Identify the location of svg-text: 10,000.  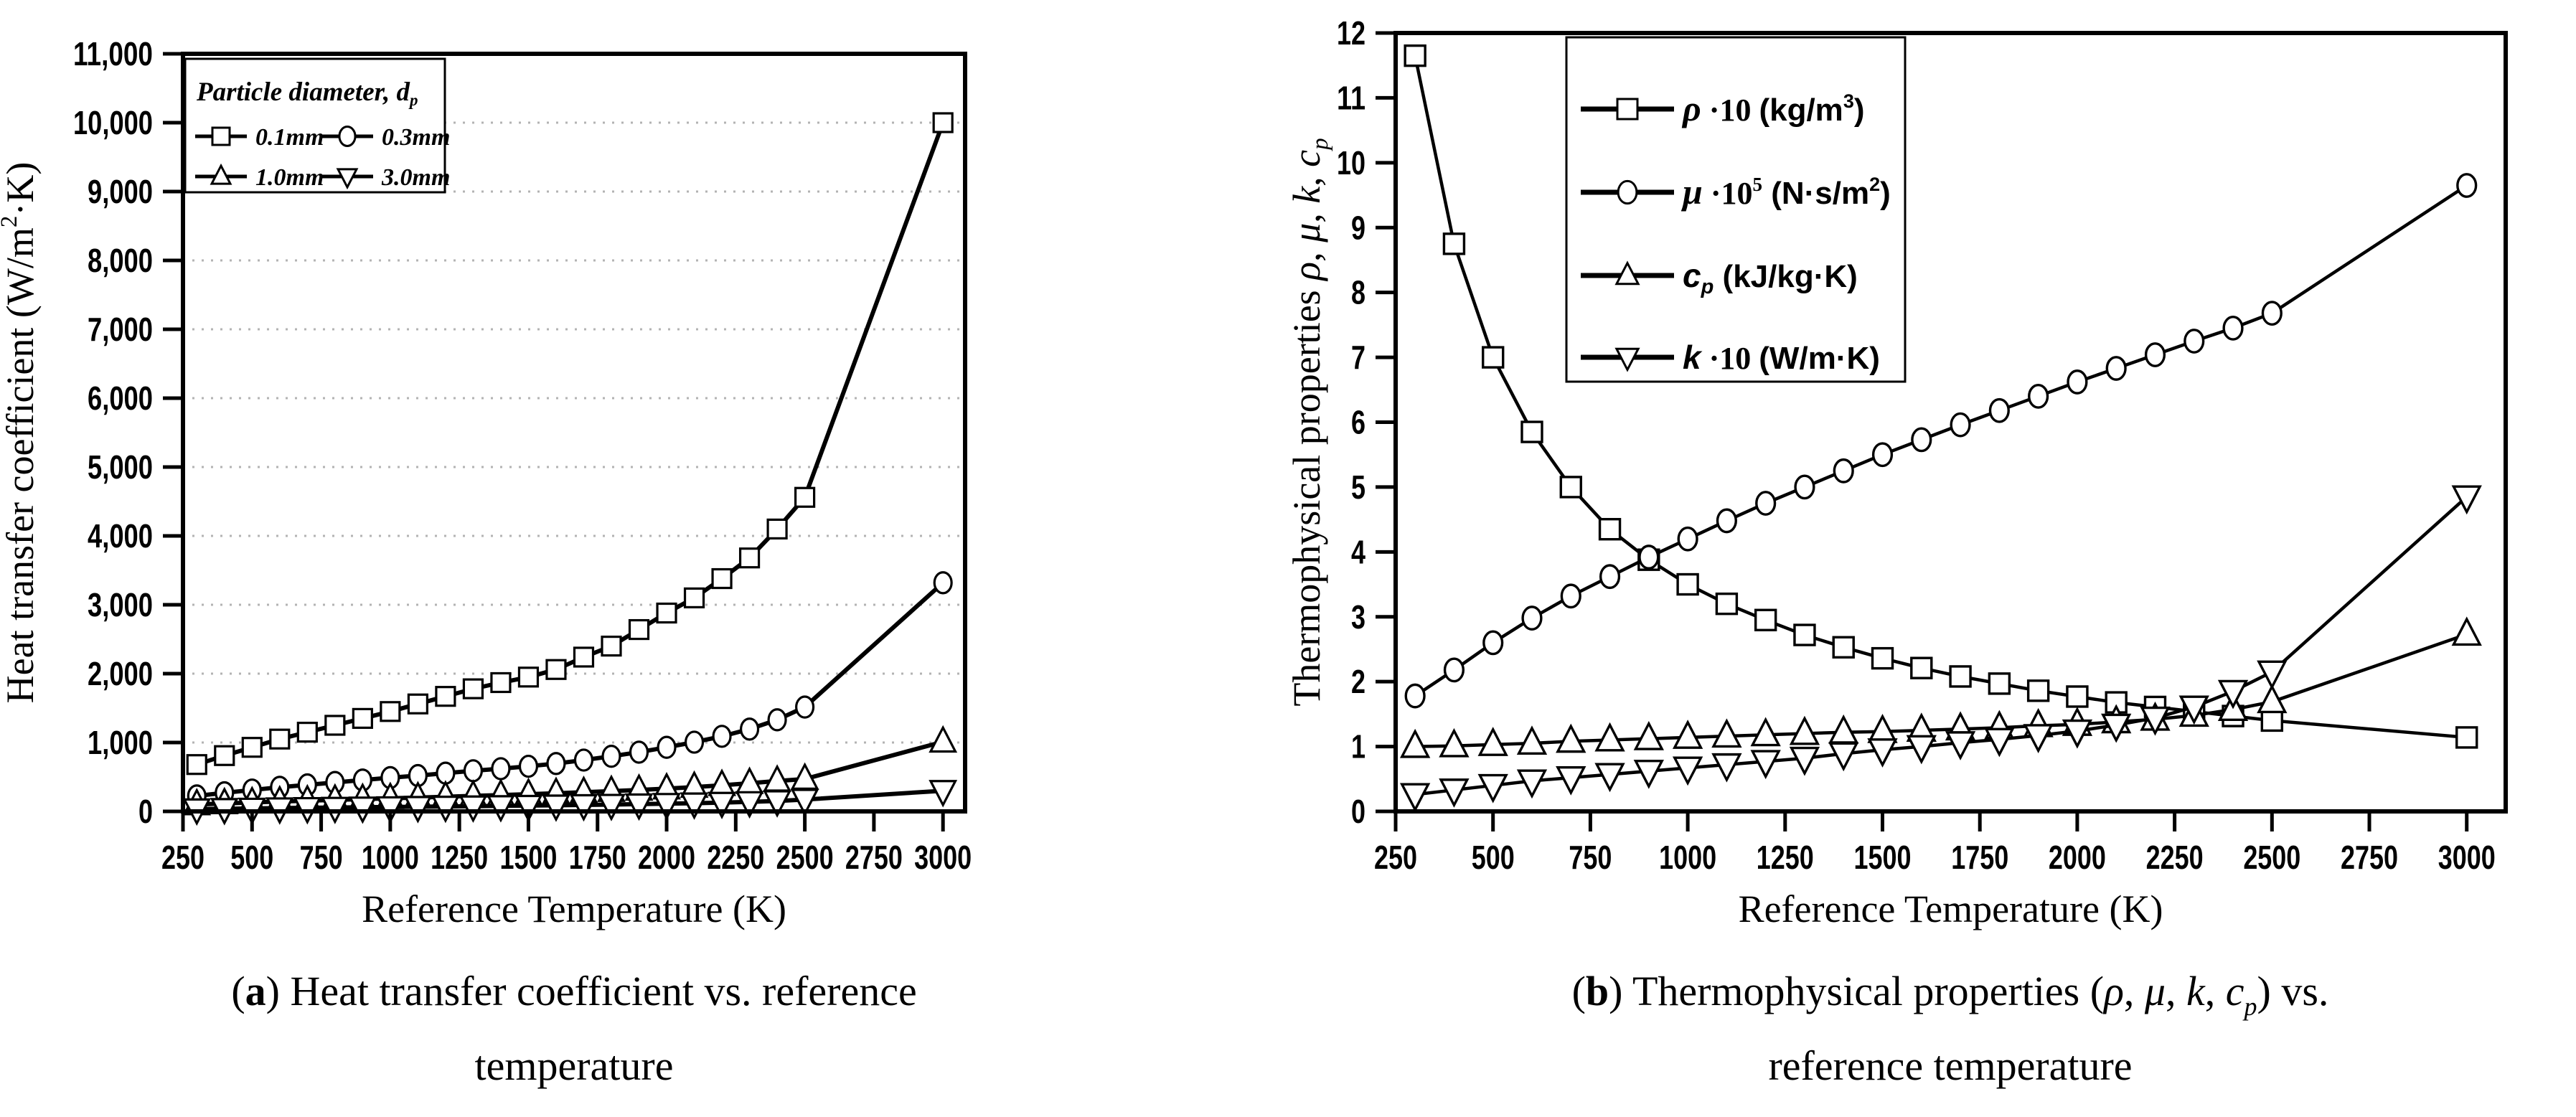
(113, 123).